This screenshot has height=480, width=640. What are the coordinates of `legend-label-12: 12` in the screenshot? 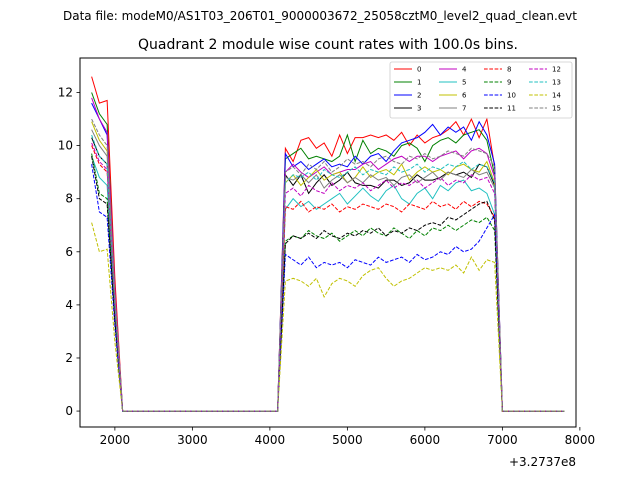 It's located at (556, 70).